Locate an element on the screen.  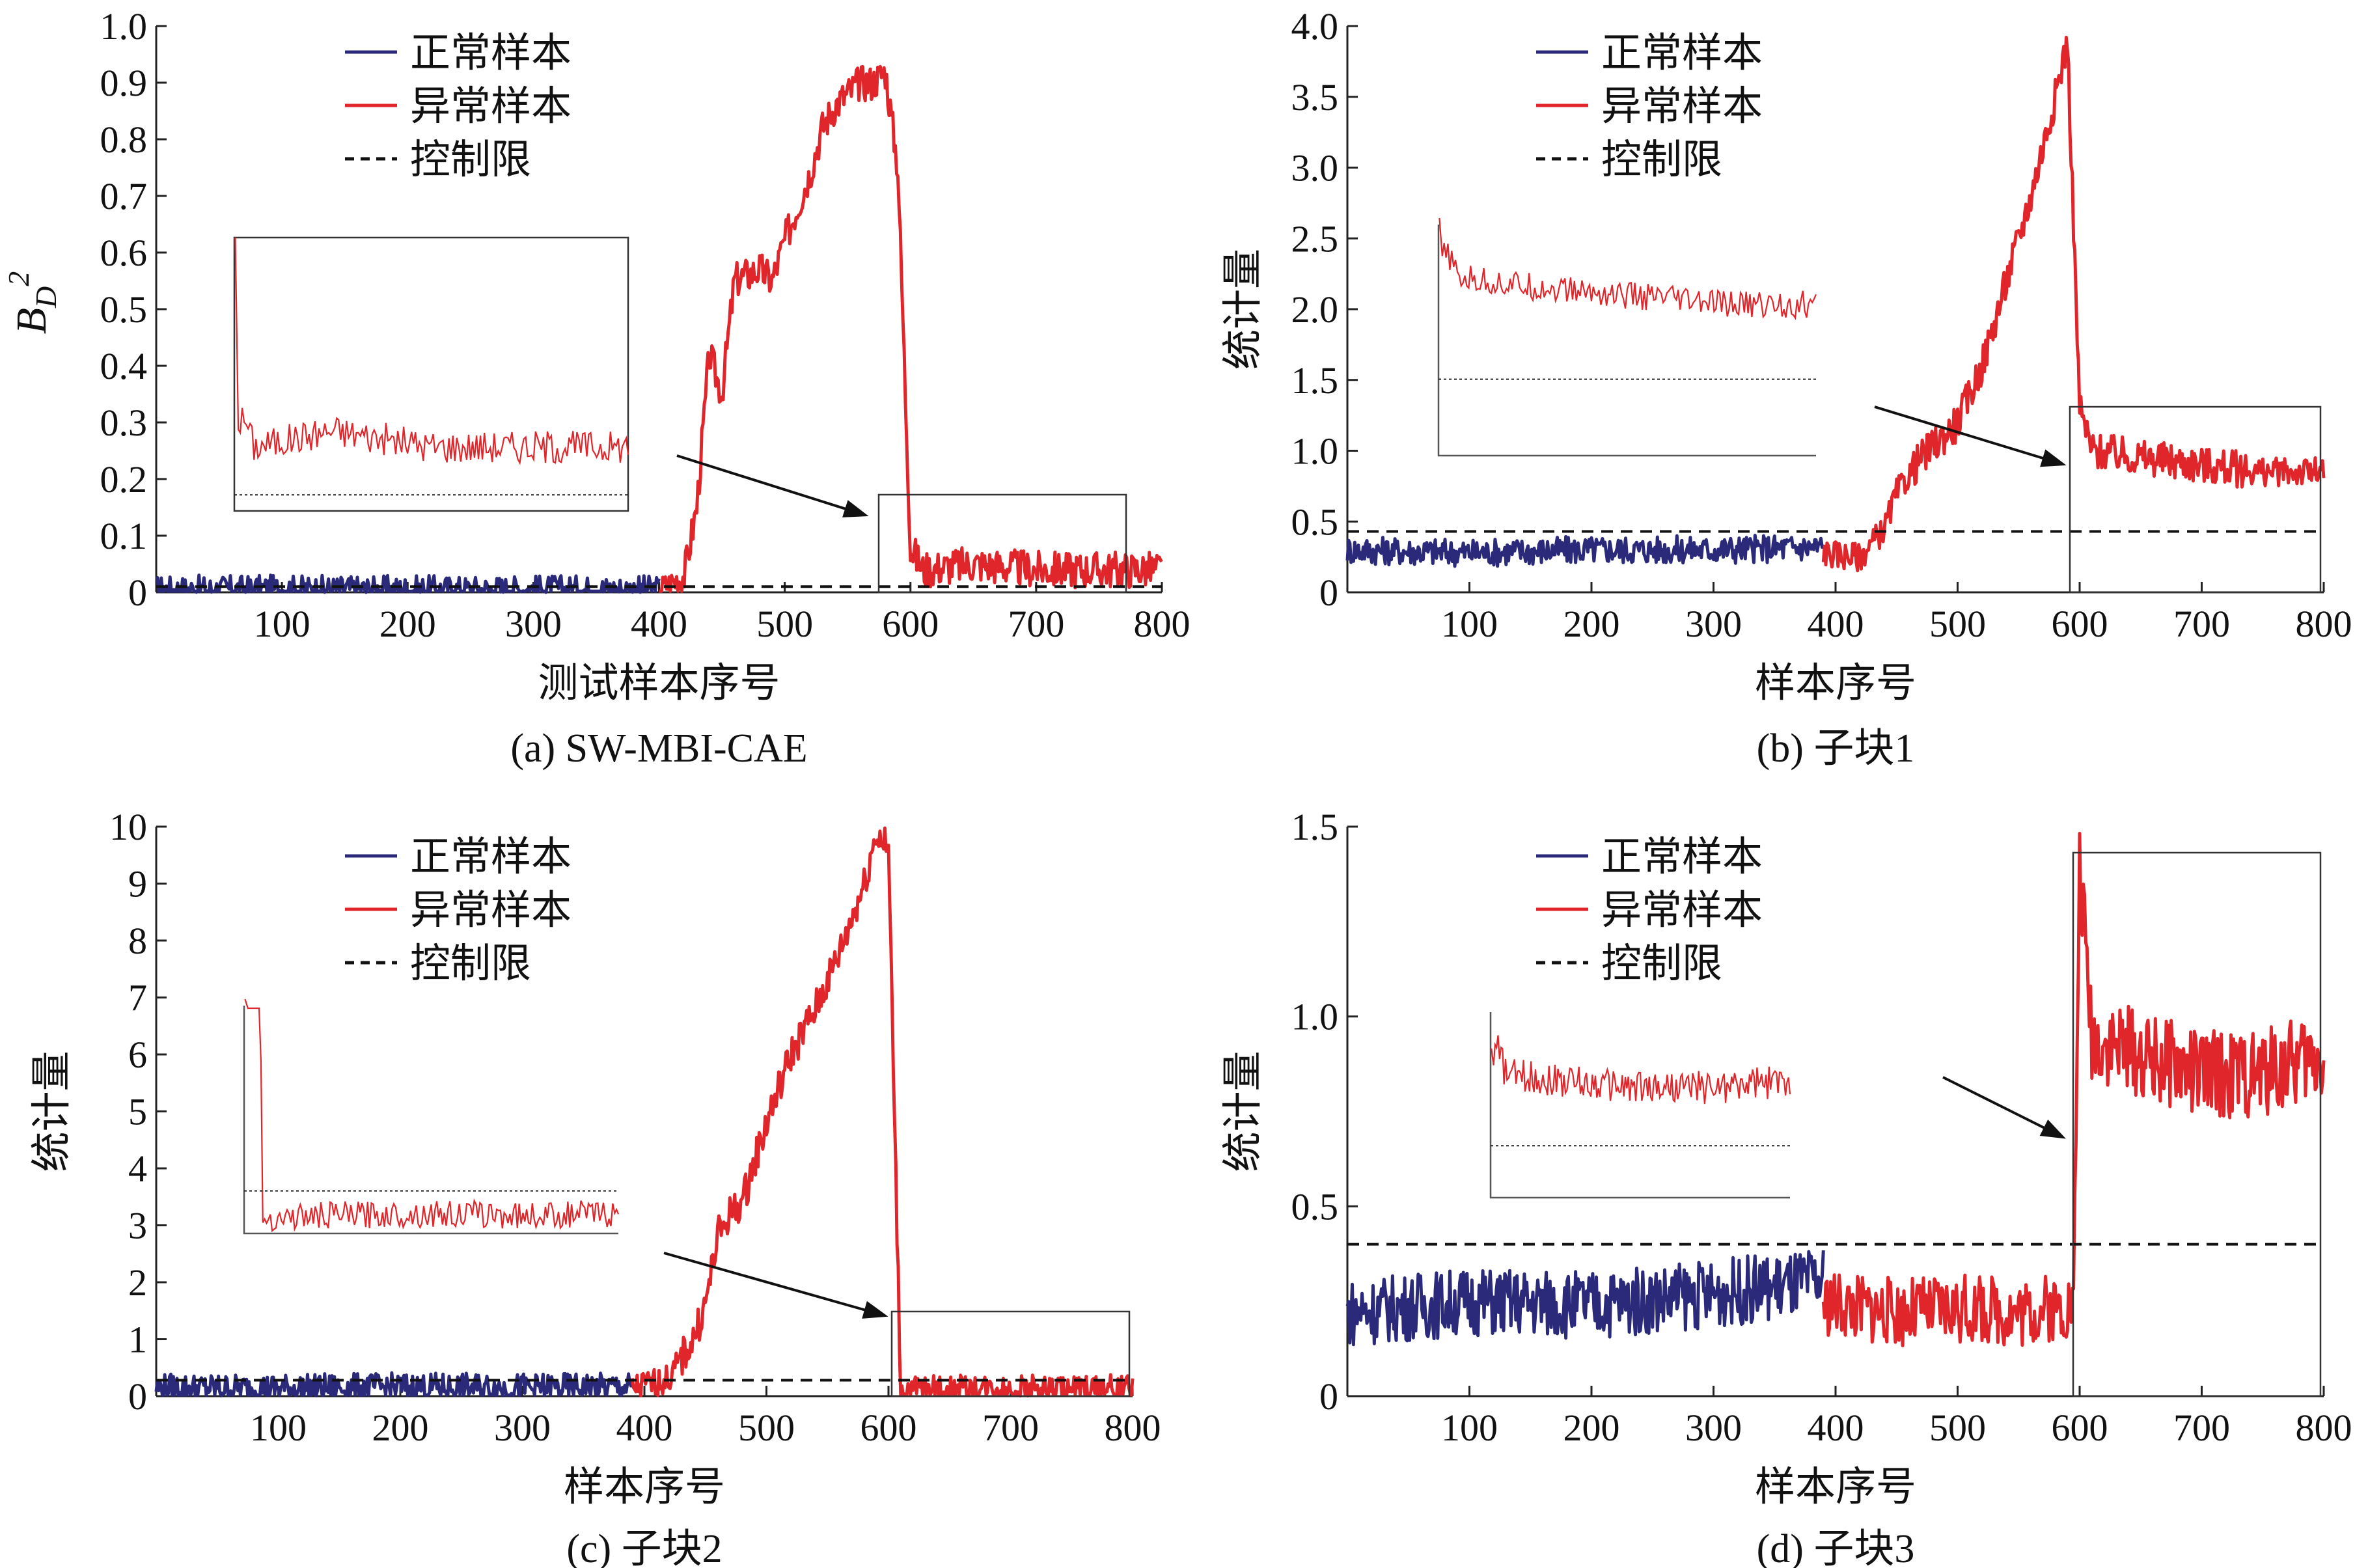
y-tick-label: 7 is located at coordinates (137, 998).